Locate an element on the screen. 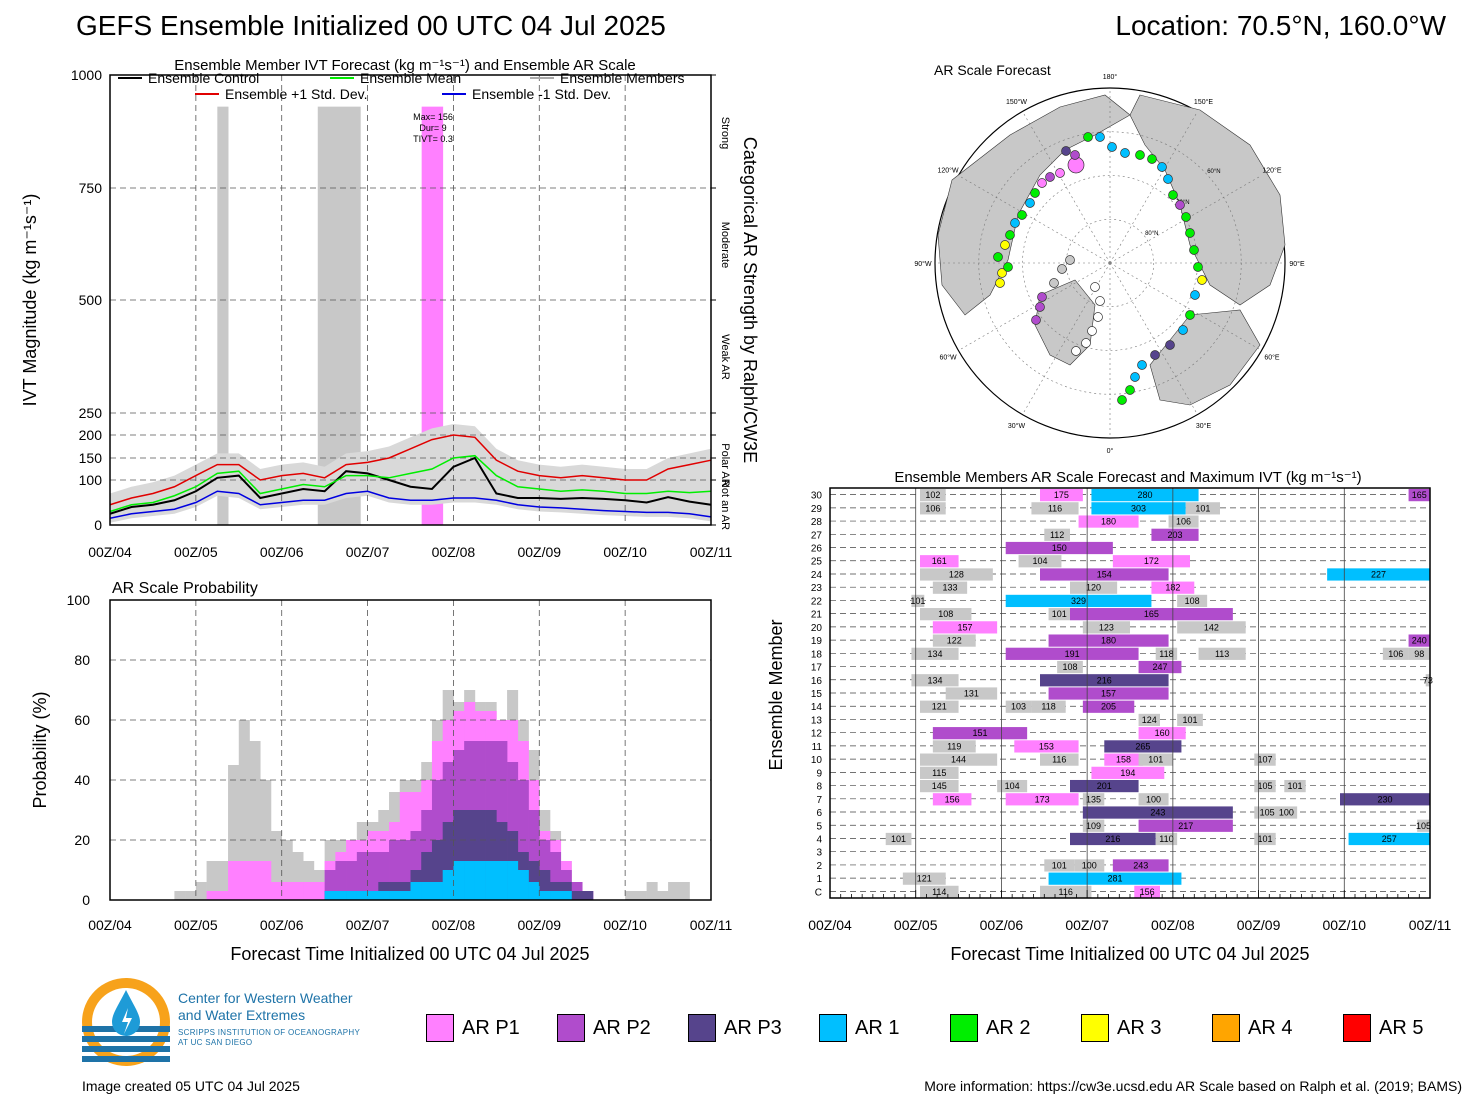 The height and width of the screenshot is (1110, 1476). member-label-11: 11 is located at coordinates (817, 747).